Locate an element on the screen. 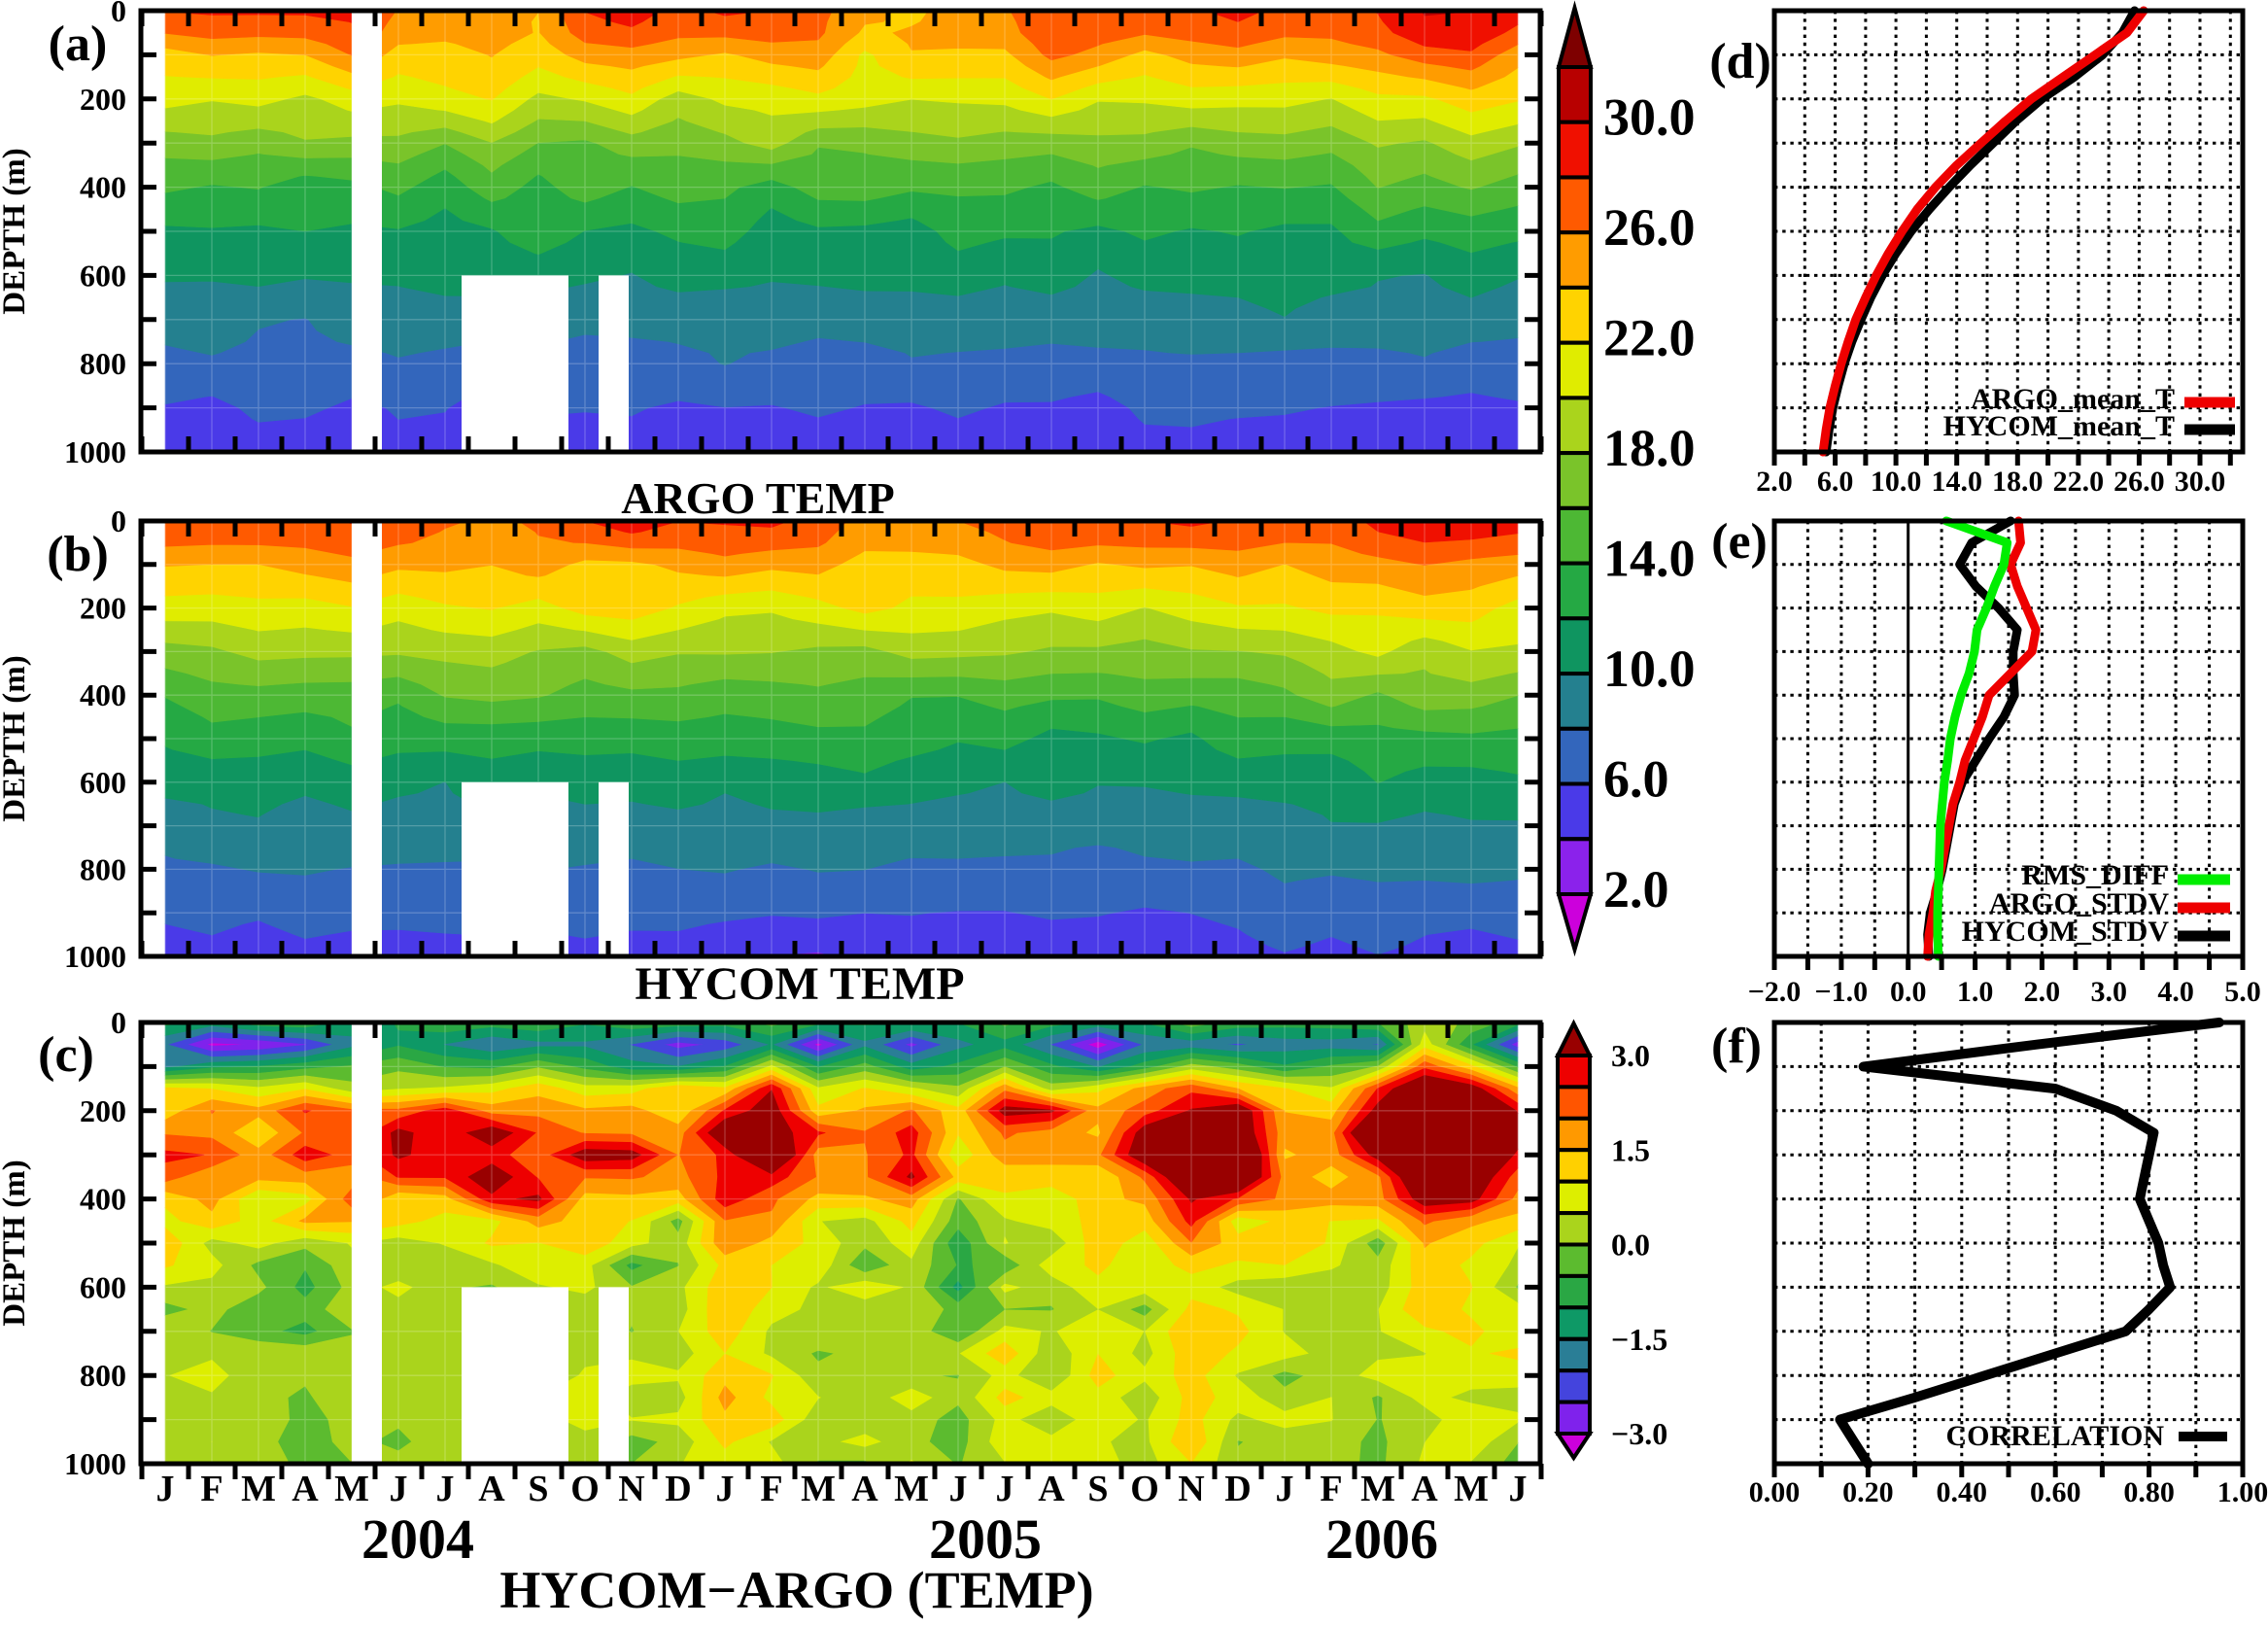 The height and width of the screenshot is (1627, 2268). svg-text: 0.20 is located at coordinates (1868, 1492).